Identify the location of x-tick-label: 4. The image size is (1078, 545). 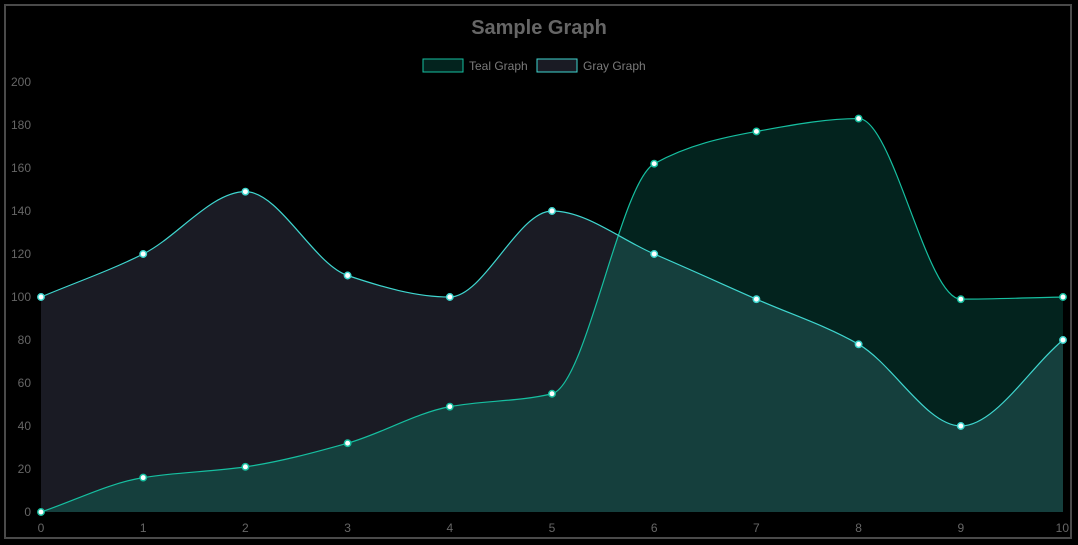
(449, 528).